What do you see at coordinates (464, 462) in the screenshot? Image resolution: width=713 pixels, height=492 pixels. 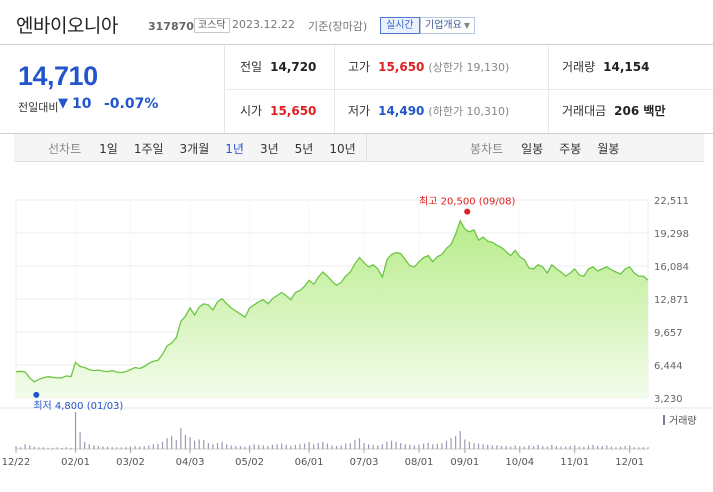 I see `x-tick-label: 09/01` at bounding box center [464, 462].